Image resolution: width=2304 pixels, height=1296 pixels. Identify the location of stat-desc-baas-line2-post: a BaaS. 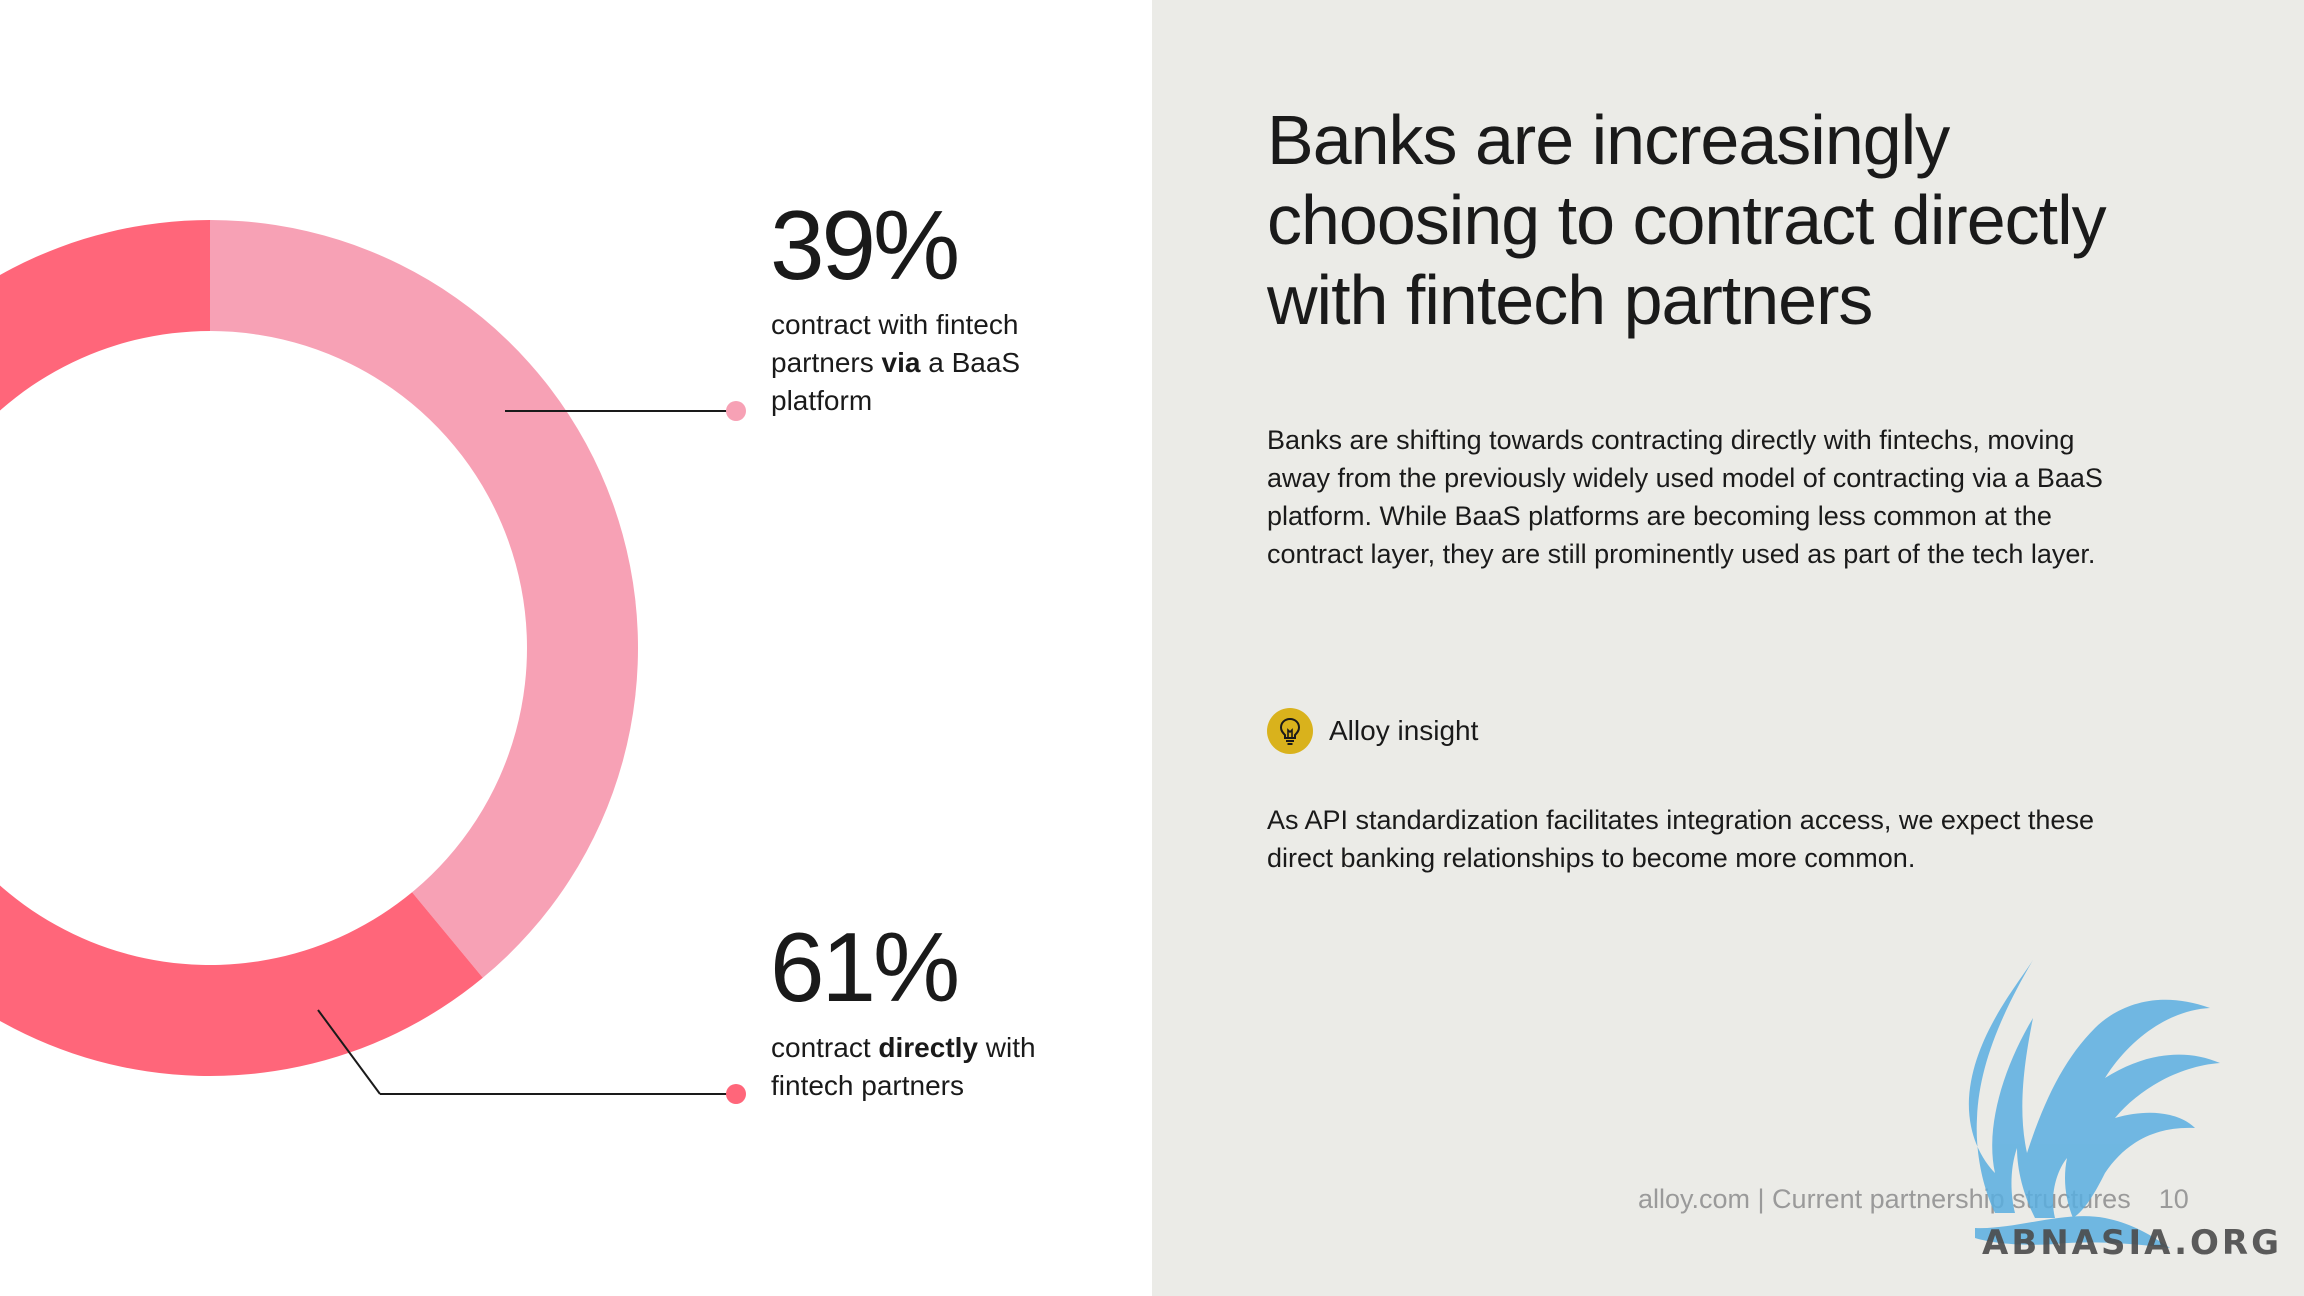
(970, 362).